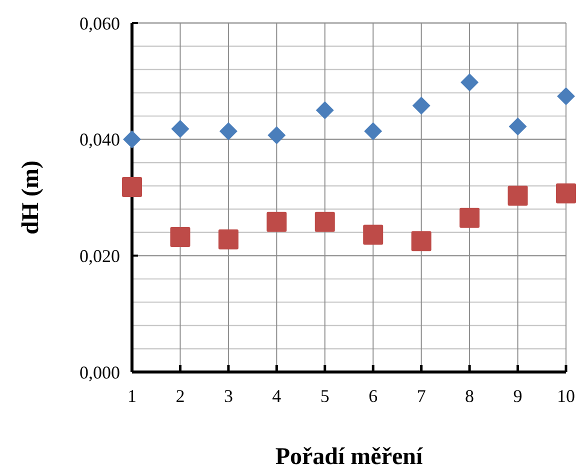 This screenshot has width=584, height=474. Describe the element at coordinates (100, 256) in the screenshot. I see `y-tick-label: 0,020` at that location.